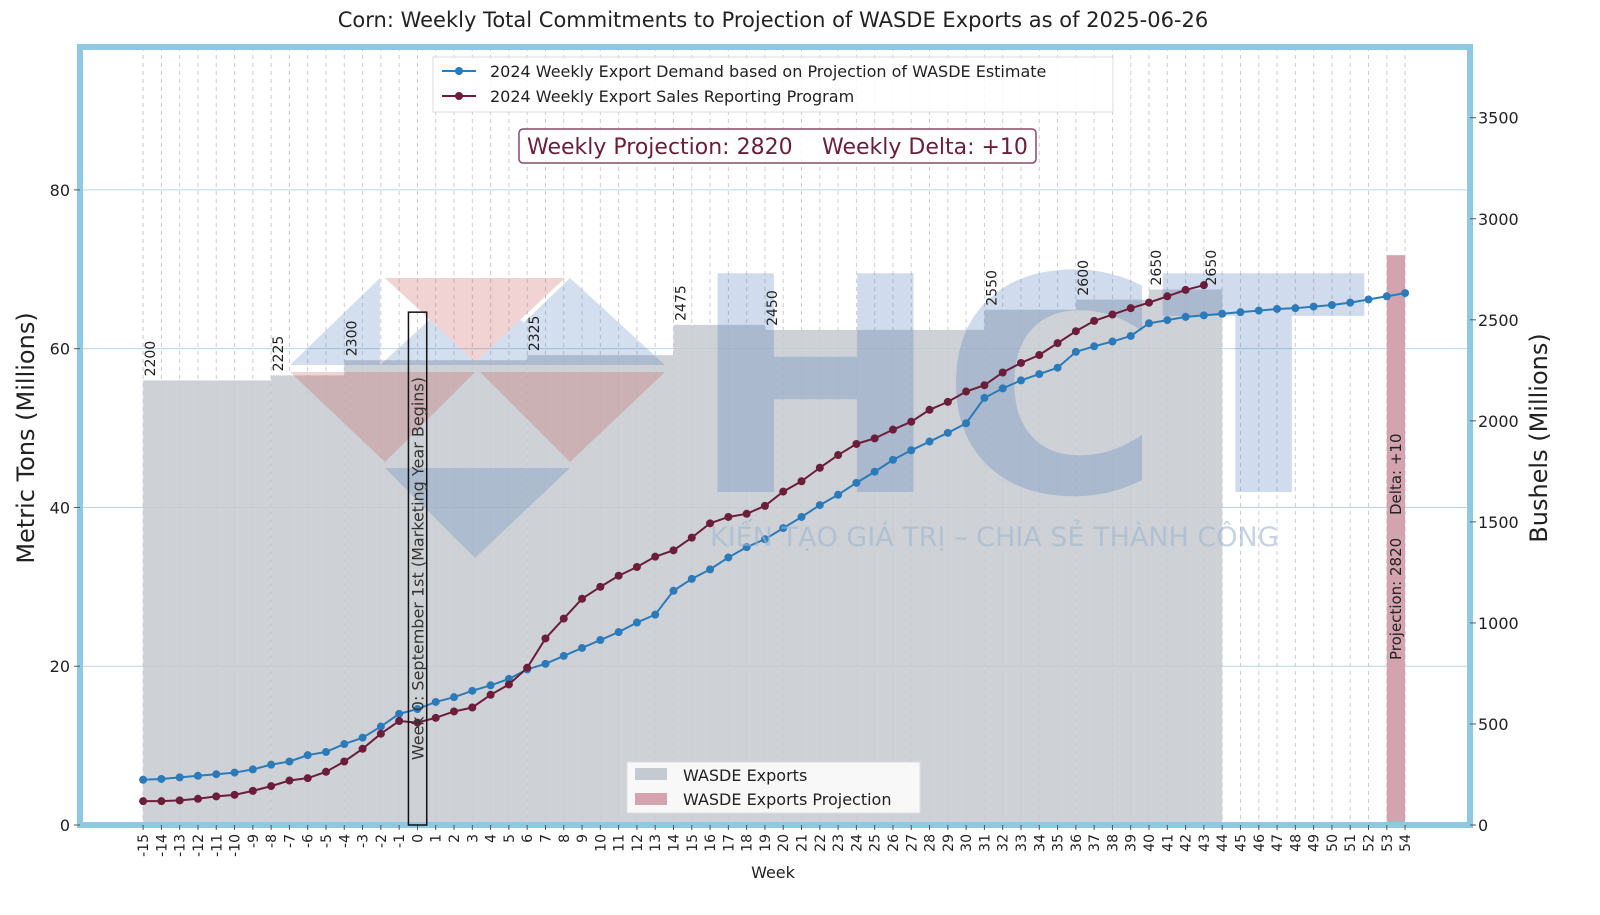 The width and height of the screenshot is (1600, 915). Describe the element at coordinates (1040, 843) in the screenshot. I see `x-tick-label: 34` at that location.